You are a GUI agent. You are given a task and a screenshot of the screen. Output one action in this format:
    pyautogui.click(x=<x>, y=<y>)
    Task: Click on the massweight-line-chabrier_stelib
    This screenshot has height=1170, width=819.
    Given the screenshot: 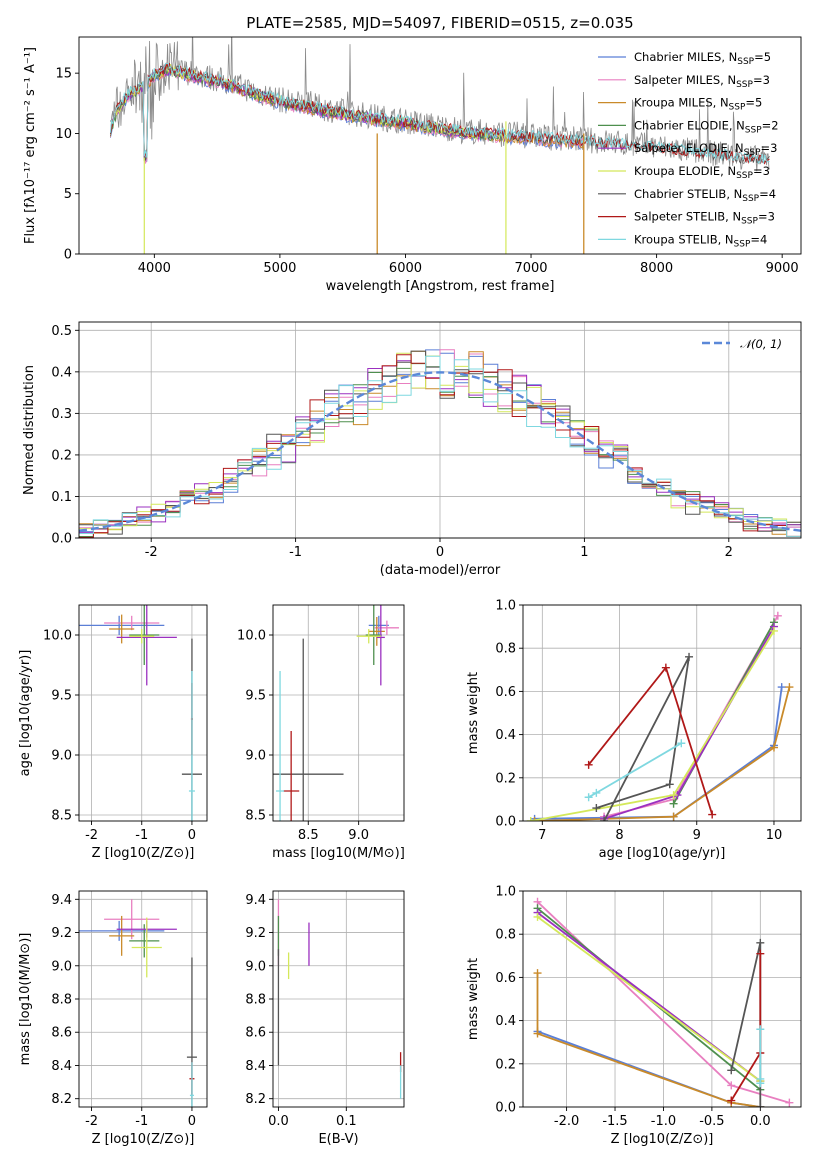 What is the action you would take?
    pyautogui.click(x=643, y=738)
    